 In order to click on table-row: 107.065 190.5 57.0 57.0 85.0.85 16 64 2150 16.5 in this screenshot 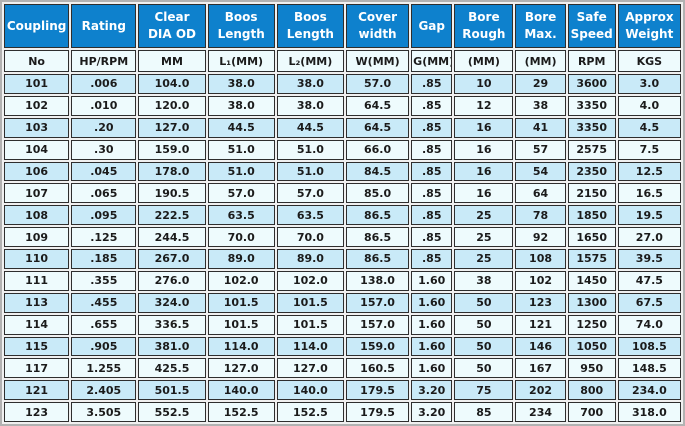, I will do `click(342, 193)`.